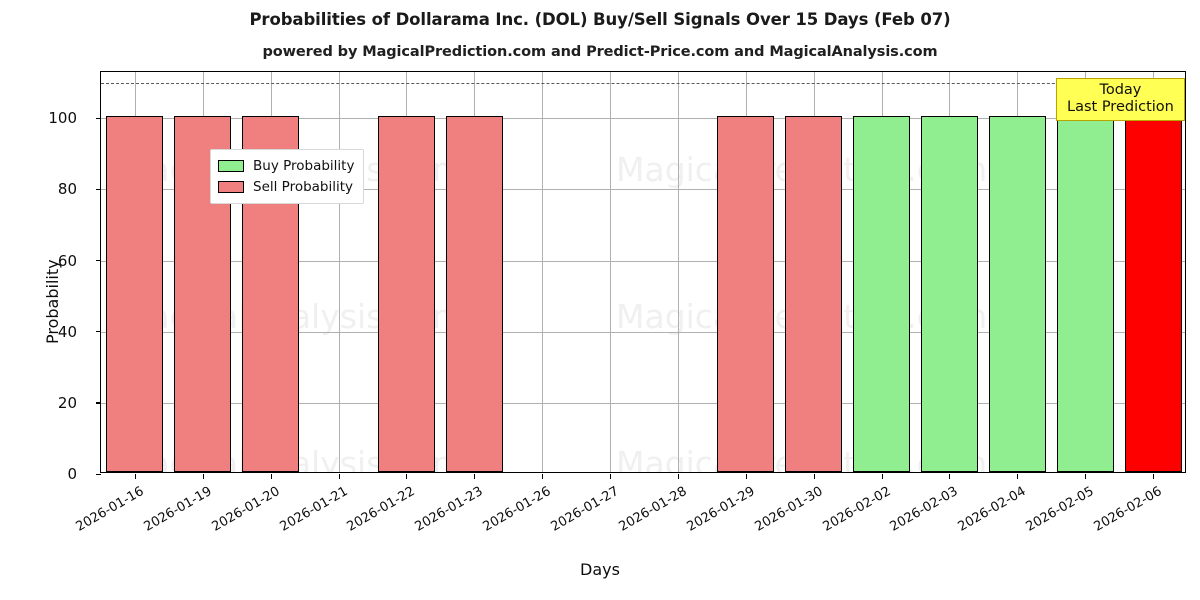 The image size is (1200, 600). I want to click on bar-2026-01-30-sell, so click(814, 294).